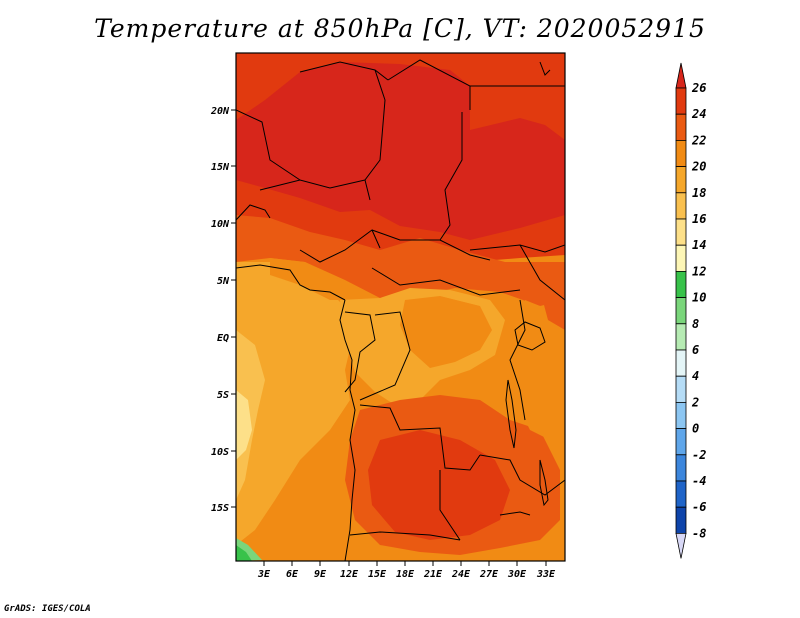 Image resolution: width=800 pixels, height=618 pixels. What do you see at coordinates (307, 279) in the screenshot?
I see `field-20-22-gulf` at bounding box center [307, 279].